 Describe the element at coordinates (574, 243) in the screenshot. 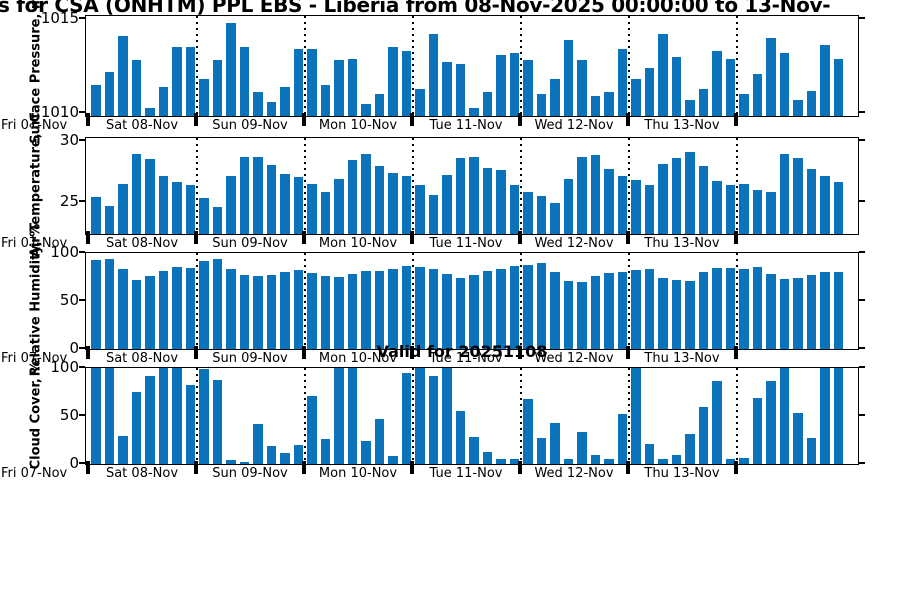

I see `x-day-label: Wed 12-Nov` at that location.